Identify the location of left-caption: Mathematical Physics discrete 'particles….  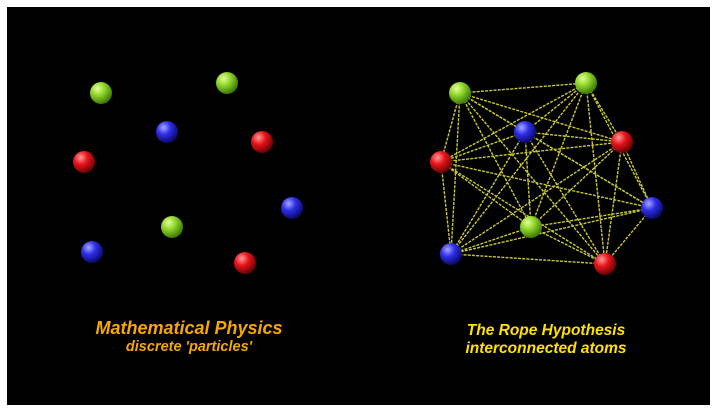
(189, 336).